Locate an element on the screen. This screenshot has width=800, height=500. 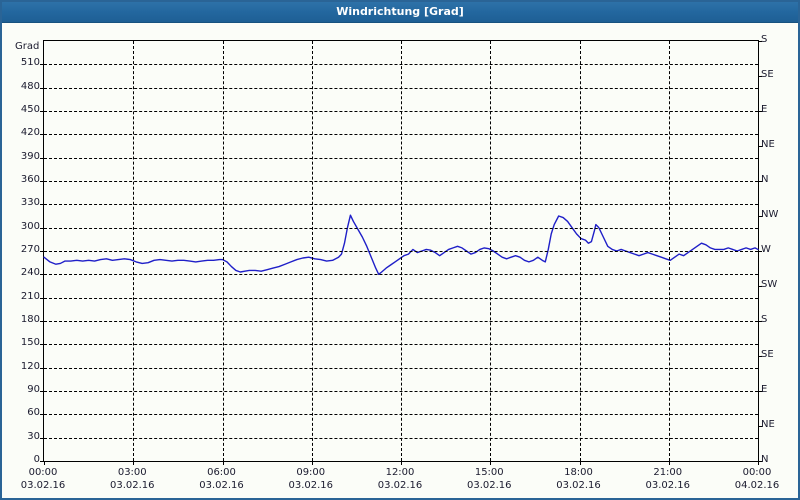
y-axis-label-left: 510 is located at coordinates (30, 63).